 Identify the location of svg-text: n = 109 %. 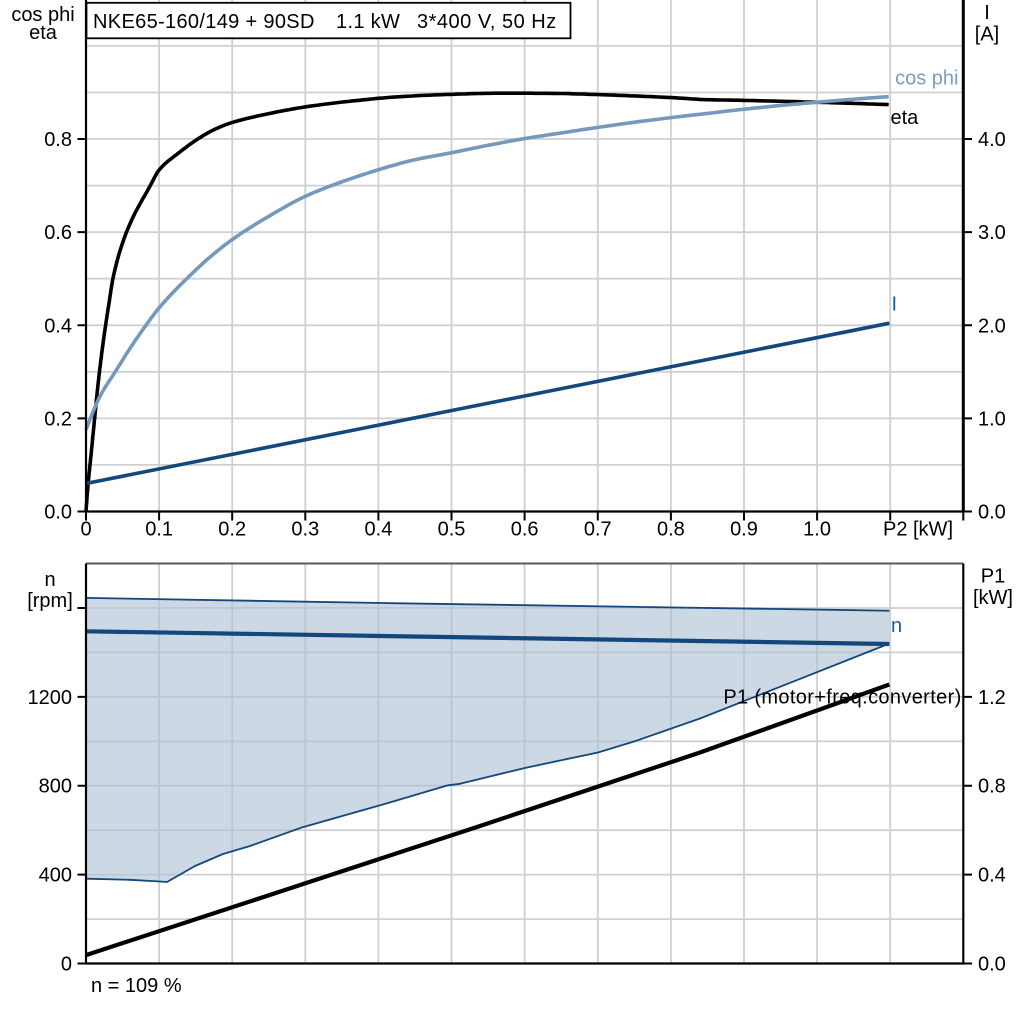
(136, 986).